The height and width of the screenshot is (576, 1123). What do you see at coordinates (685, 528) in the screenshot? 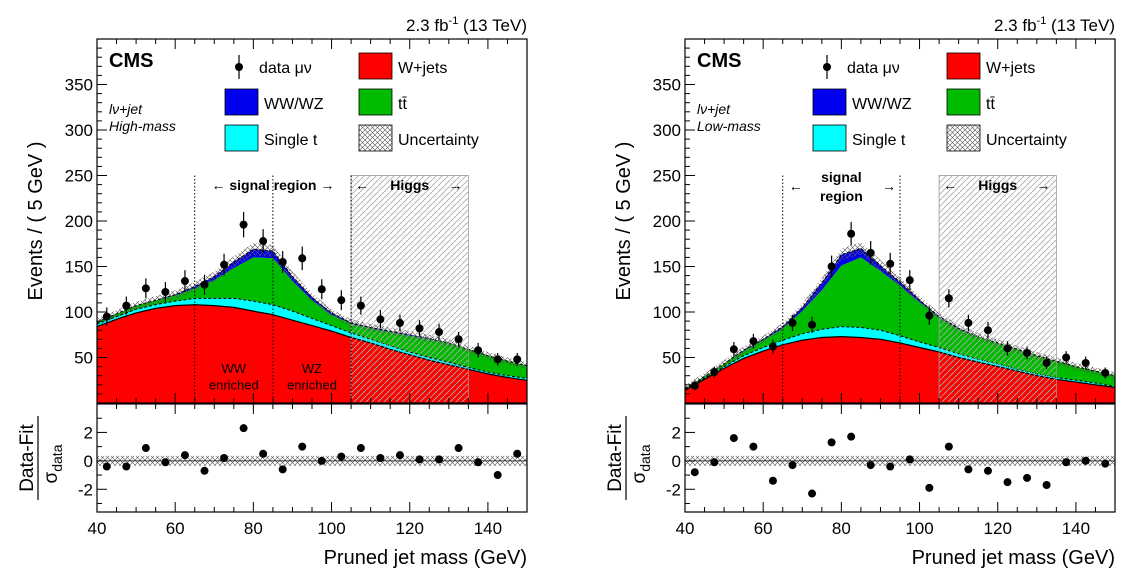
I see `x-tick-label: 40` at bounding box center [685, 528].